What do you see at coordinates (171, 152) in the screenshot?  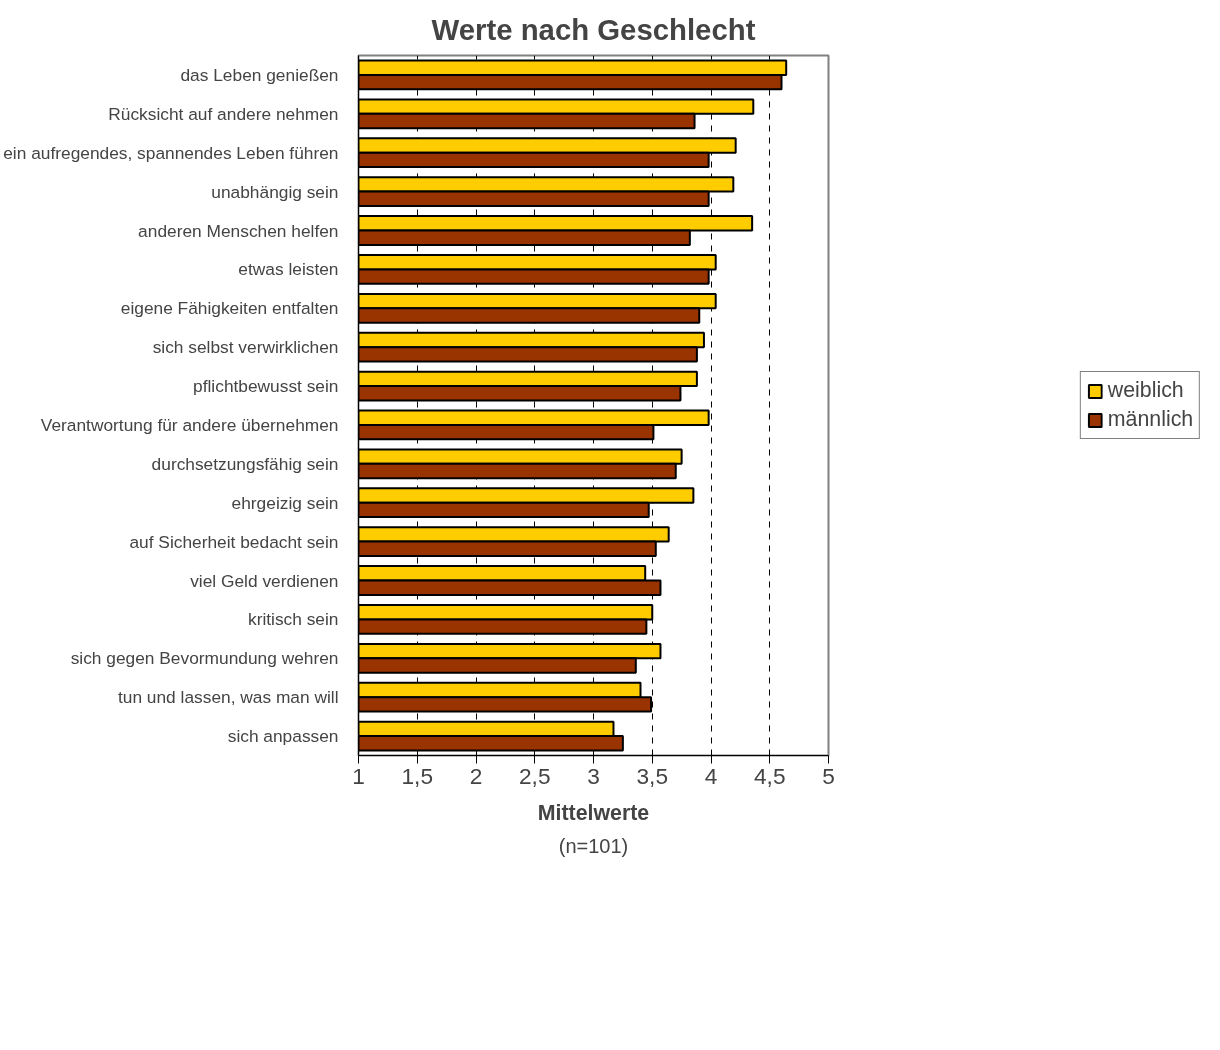 I see `y-tick-label: ein aufregendes, spannendes Leben führen` at bounding box center [171, 152].